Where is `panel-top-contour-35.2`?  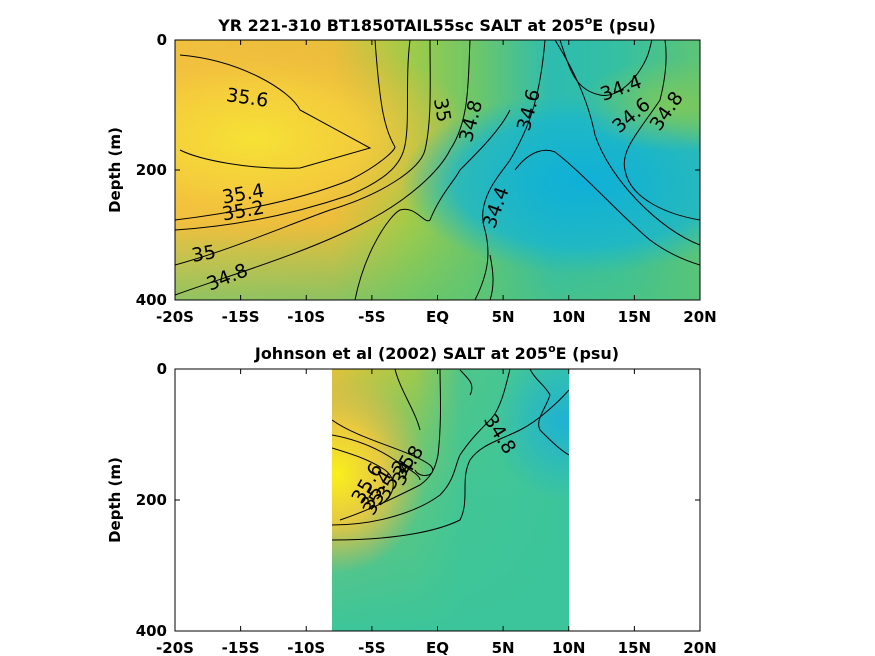
panel-top-contour-35.2 is located at coordinates (293, 135).